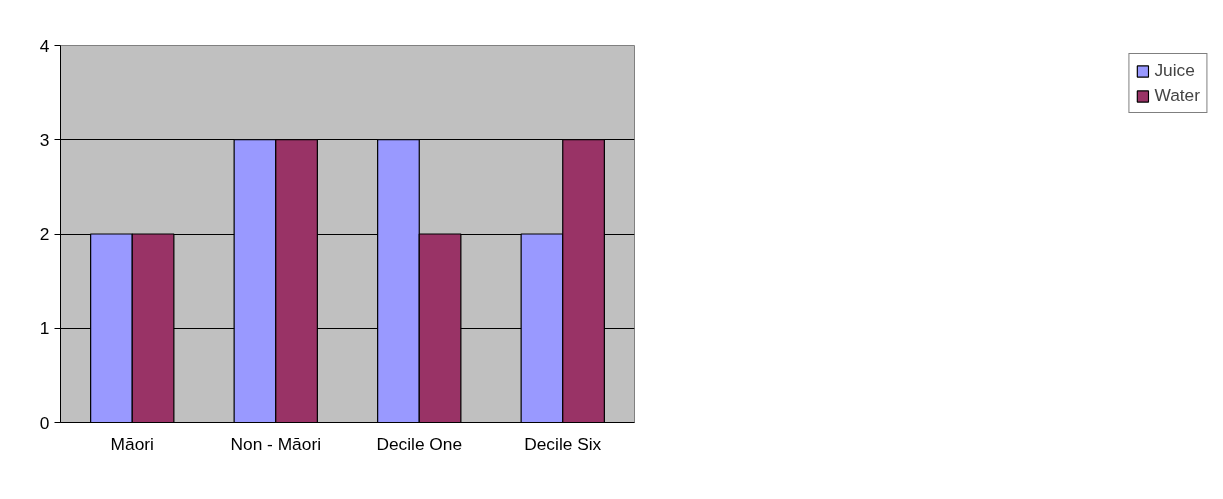  What do you see at coordinates (1177, 95) in the screenshot?
I see `legend-label: Water` at bounding box center [1177, 95].